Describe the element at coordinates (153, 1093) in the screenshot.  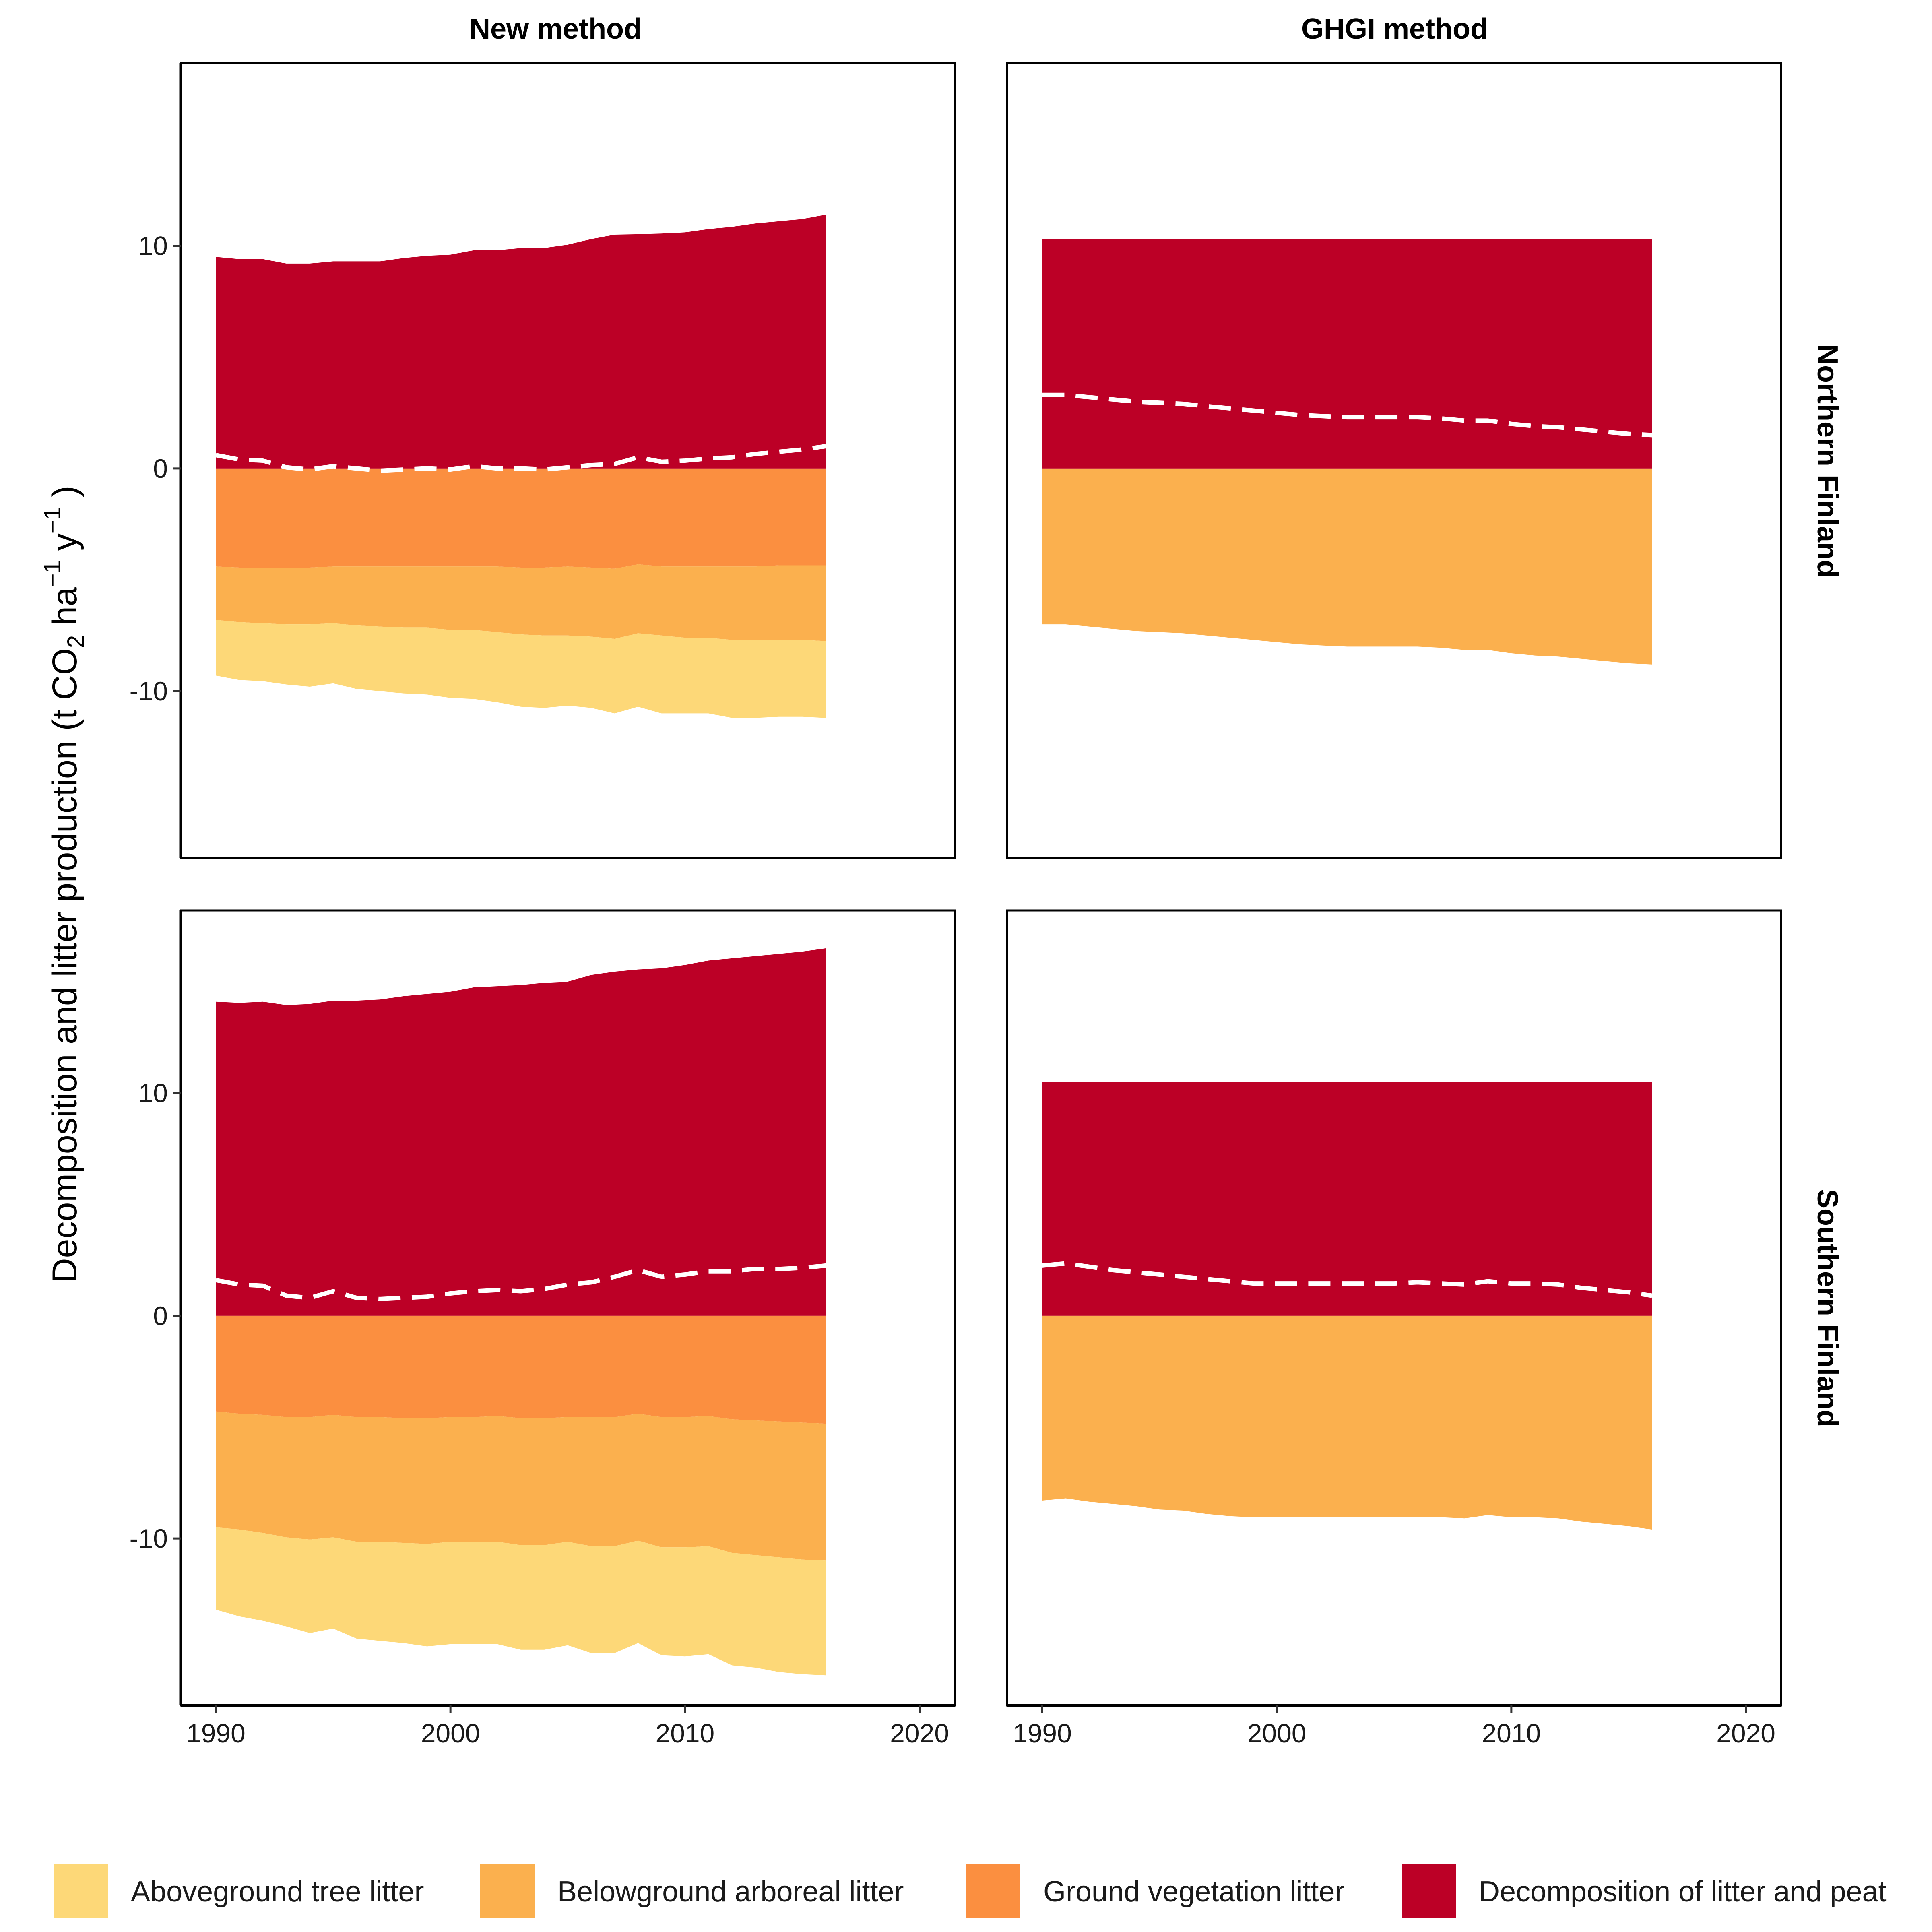
I see `y-tick-label-southern-finland-new-method: 10` at that location.